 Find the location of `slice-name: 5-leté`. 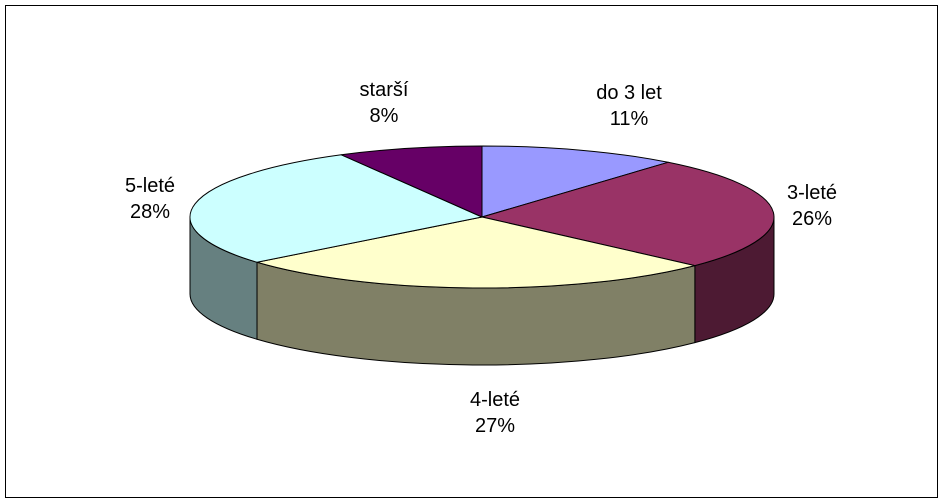

slice-name: 5-leté is located at coordinates (150, 186).